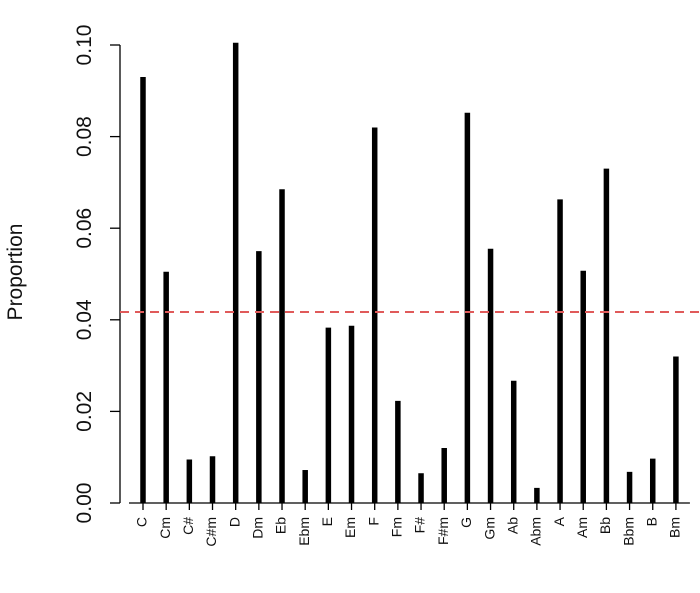  I want to click on x-tick-label: G, so click(466, 522).